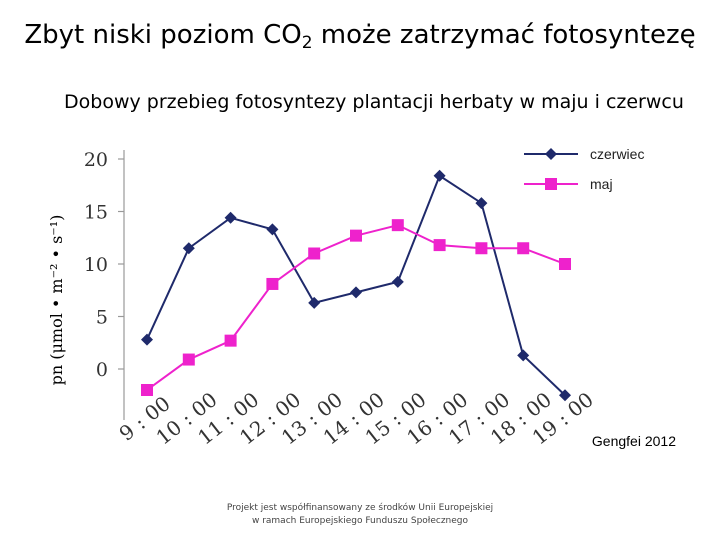  What do you see at coordinates (601, 184) in the screenshot?
I see `legend-label: maj` at bounding box center [601, 184].